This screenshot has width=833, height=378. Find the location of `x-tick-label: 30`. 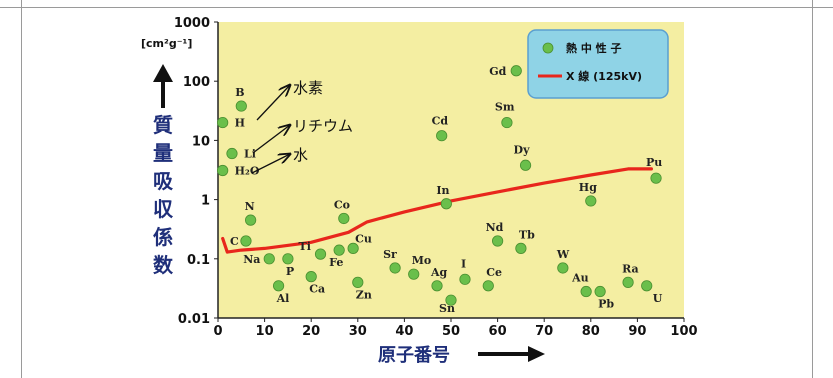

x-tick-label: 30 is located at coordinates (358, 331).